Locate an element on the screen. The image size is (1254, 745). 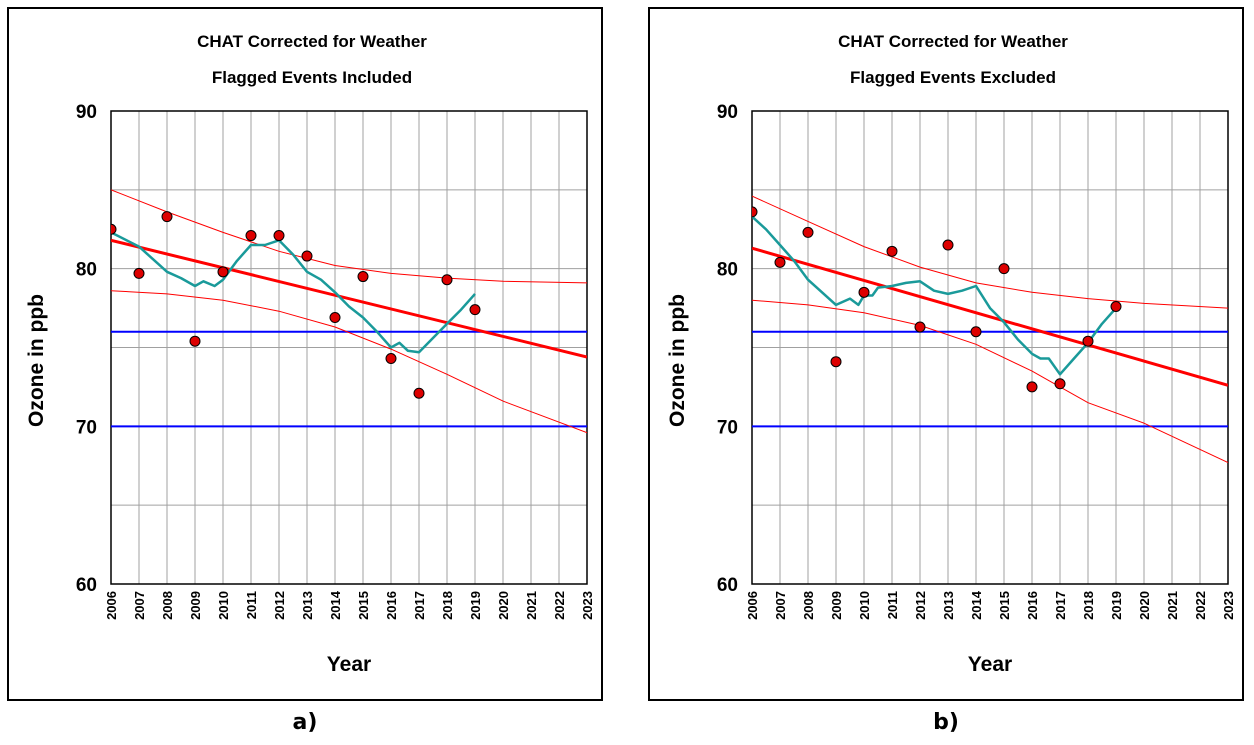
chart-subtitle: Flagged Events Included is located at coordinates (312, 77).